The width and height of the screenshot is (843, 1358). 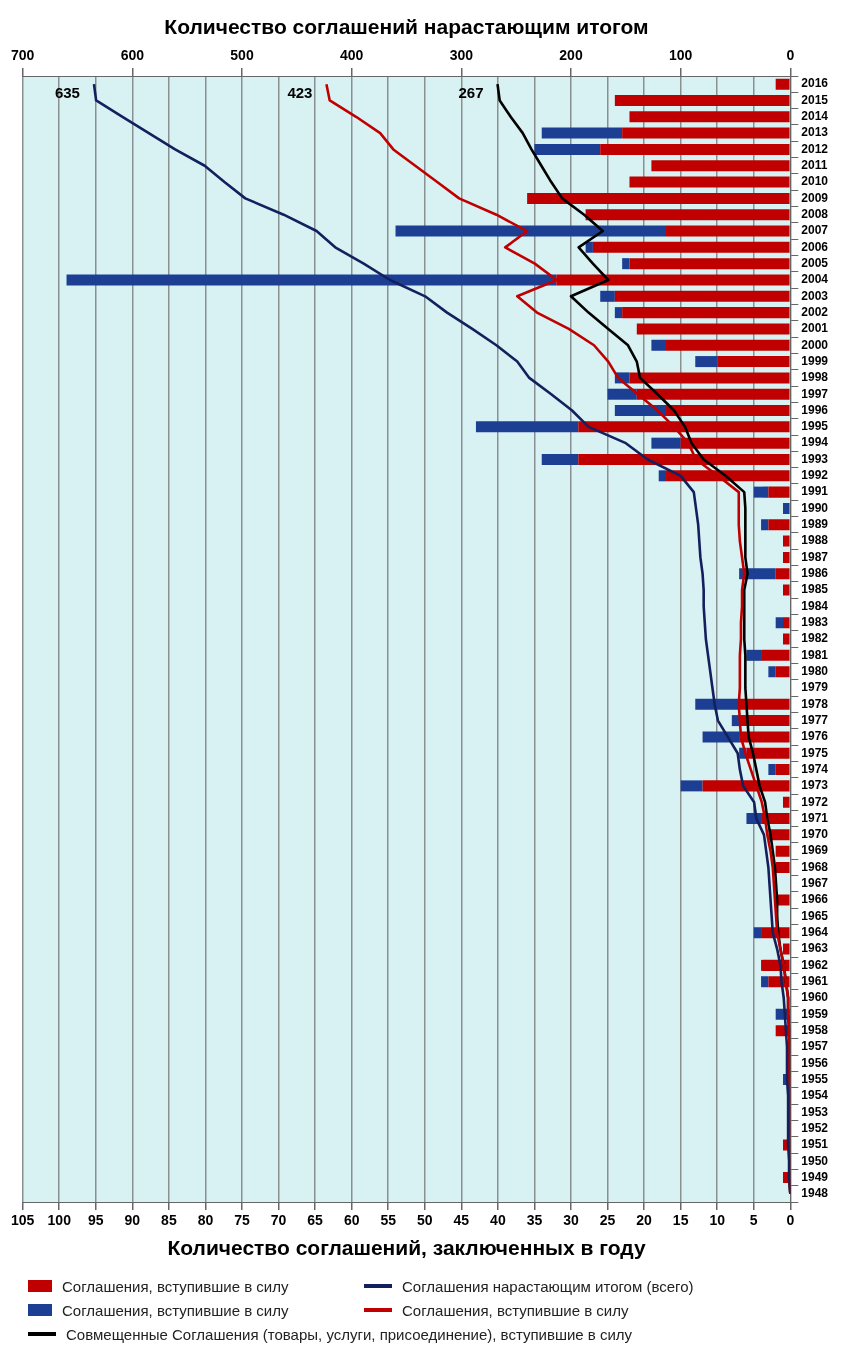 What do you see at coordinates (388, 1220) in the screenshot?
I see `x-tick-label: 55` at bounding box center [388, 1220].